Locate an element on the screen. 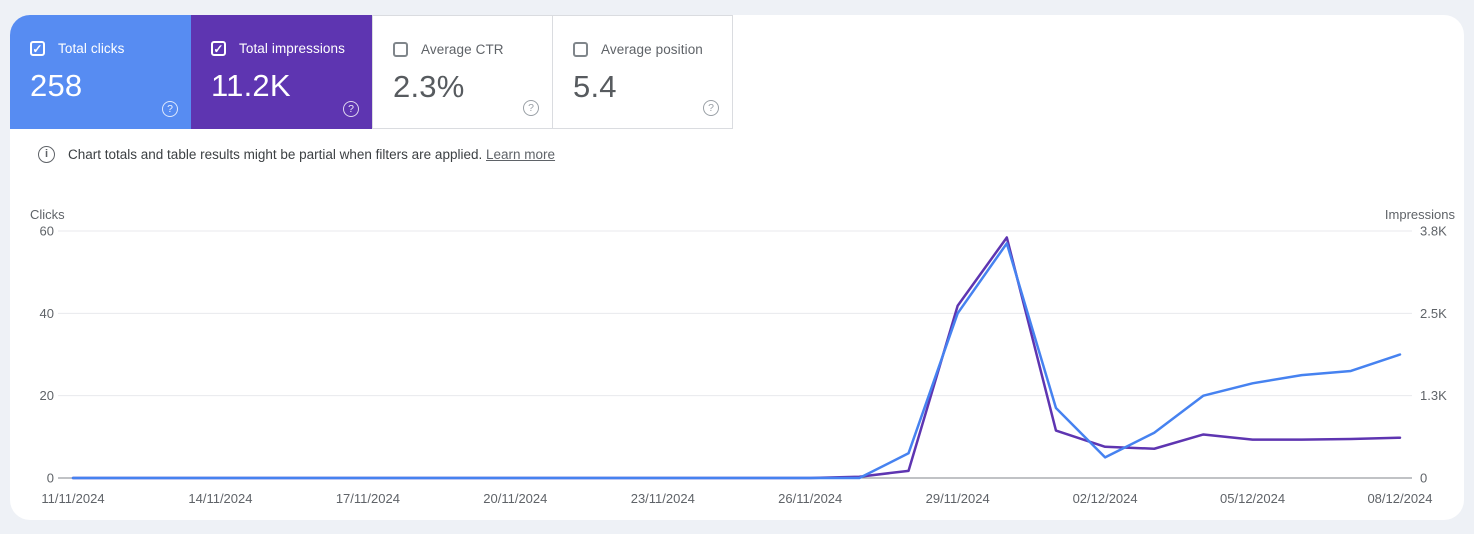 The height and width of the screenshot is (534, 1474). x-axis-tick: 14/11/2024 is located at coordinates (220, 498).